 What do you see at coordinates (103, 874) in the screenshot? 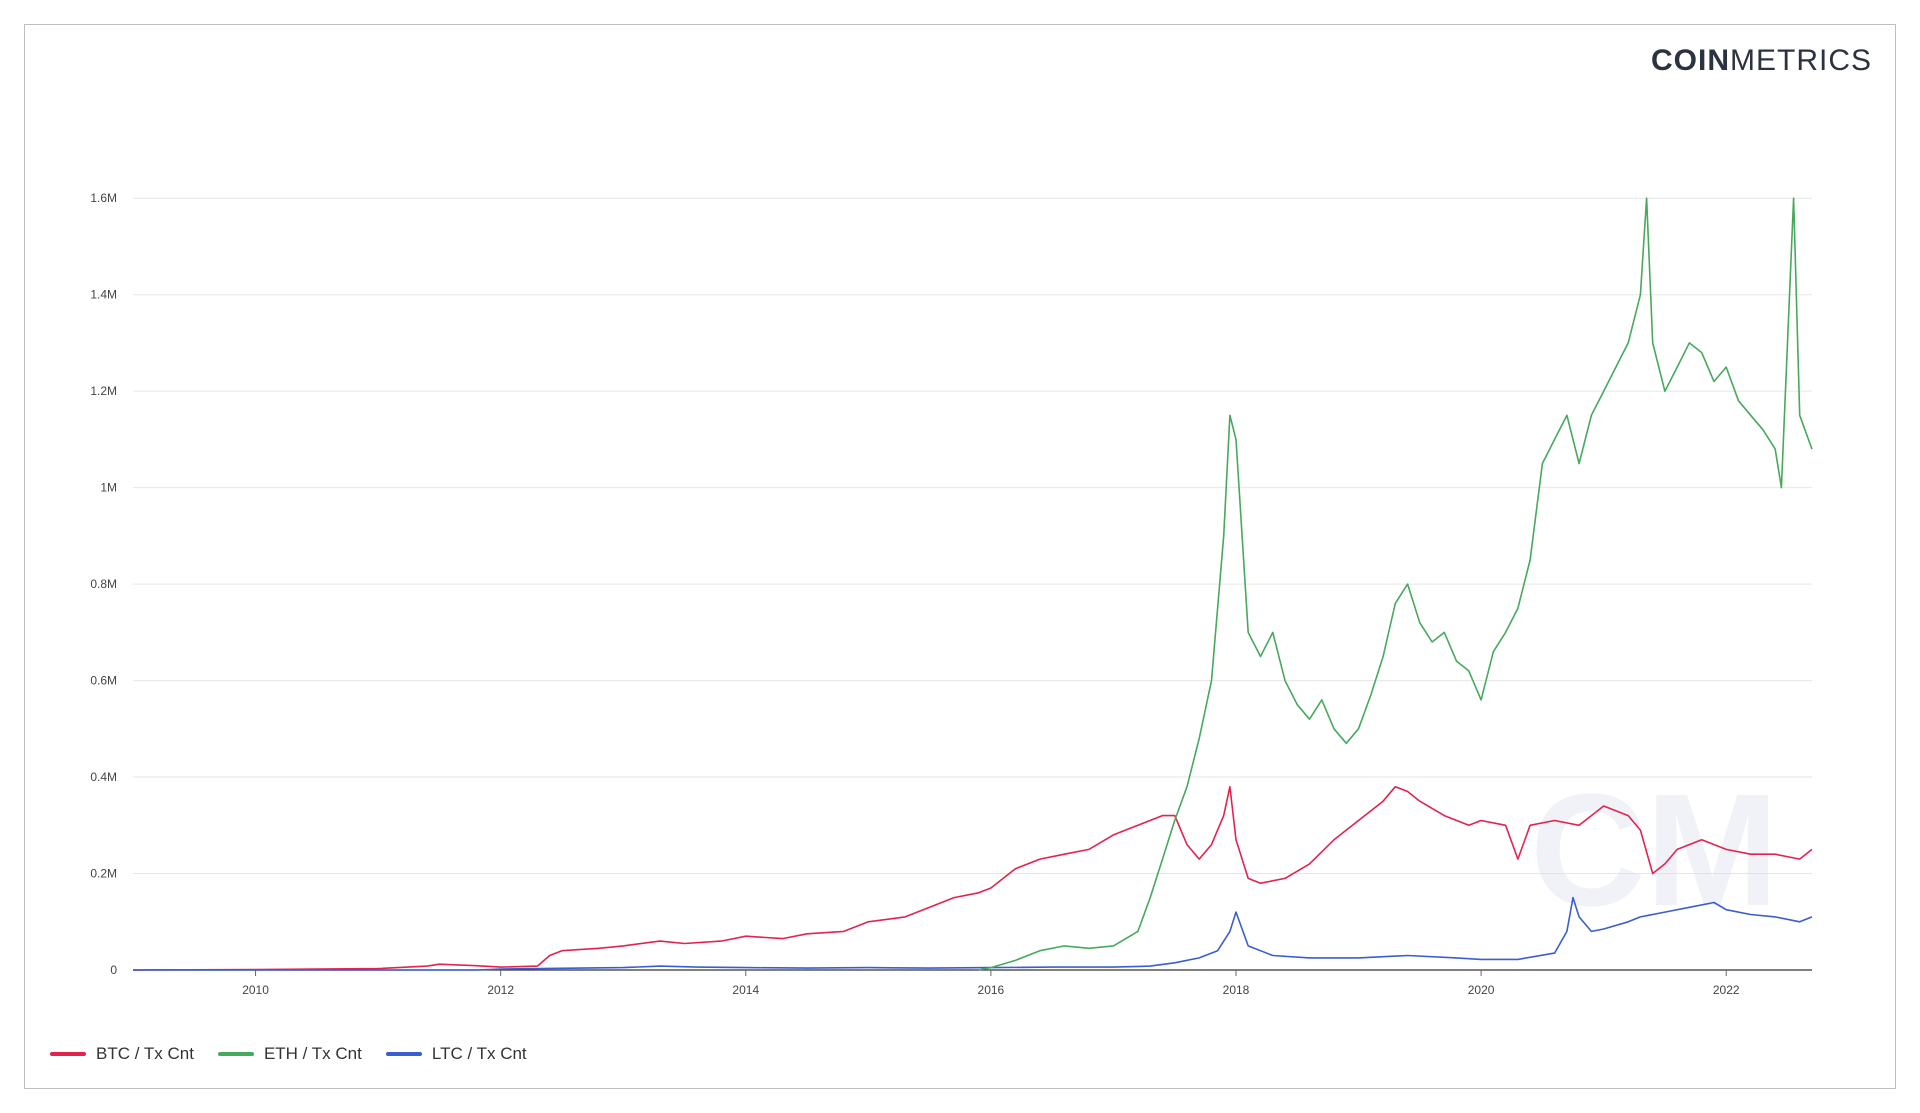
I see `y-tick-label: 0.2M` at bounding box center [103, 874].